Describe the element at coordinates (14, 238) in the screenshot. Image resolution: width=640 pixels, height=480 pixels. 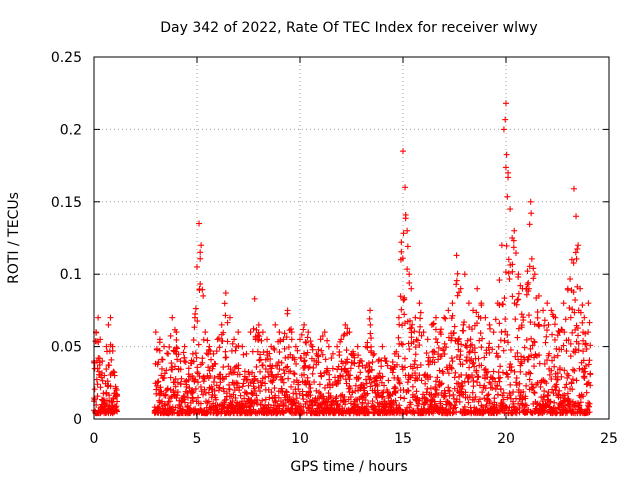
I see `y-axis-label: ROTI / TECUs` at that location.